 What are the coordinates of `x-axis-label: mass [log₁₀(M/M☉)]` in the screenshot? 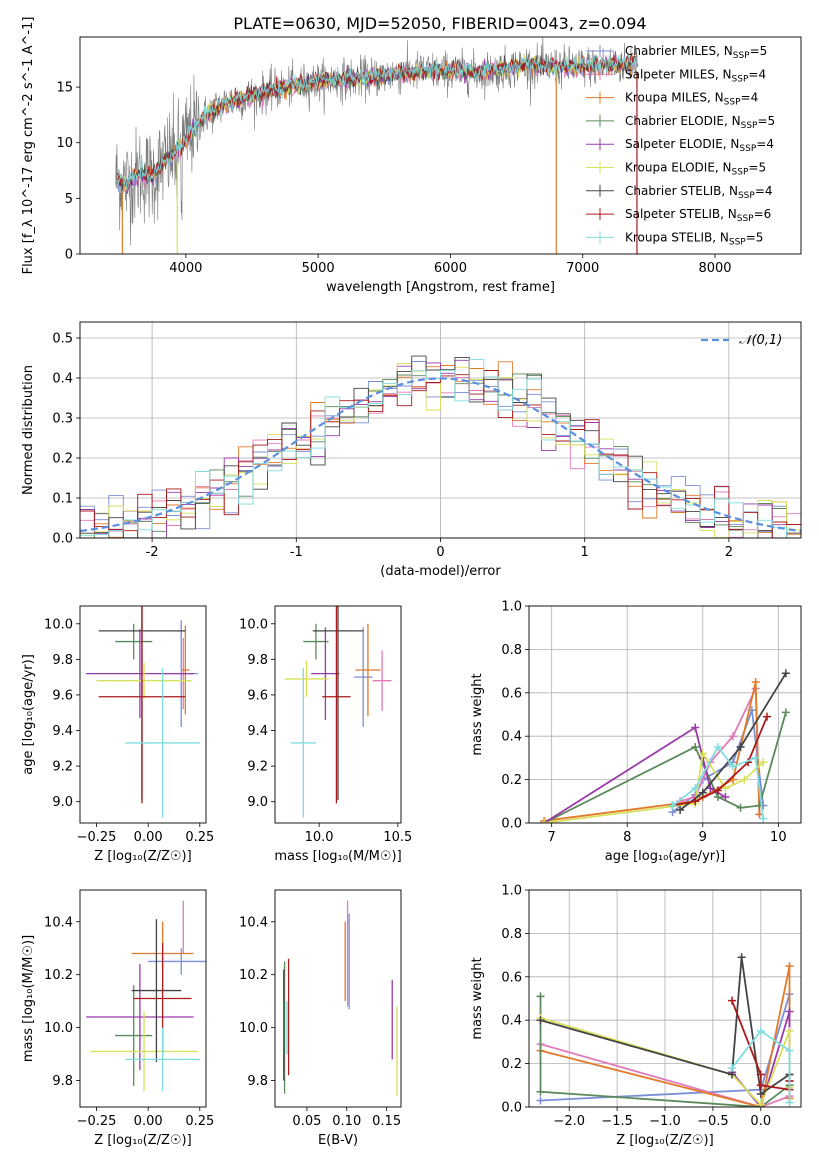 It's located at (337, 856).